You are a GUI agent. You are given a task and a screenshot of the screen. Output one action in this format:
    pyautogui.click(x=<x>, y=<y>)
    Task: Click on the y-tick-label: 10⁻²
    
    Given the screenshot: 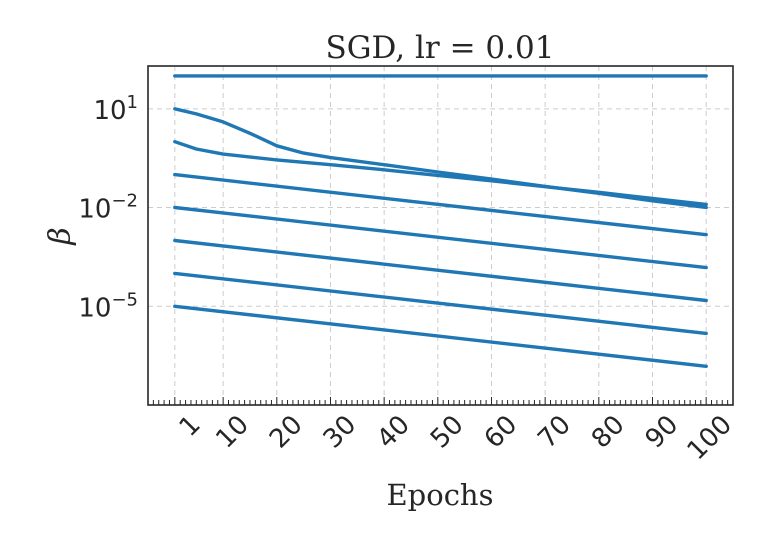 What is the action you would take?
    pyautogui.click(x=108, y=208)
    